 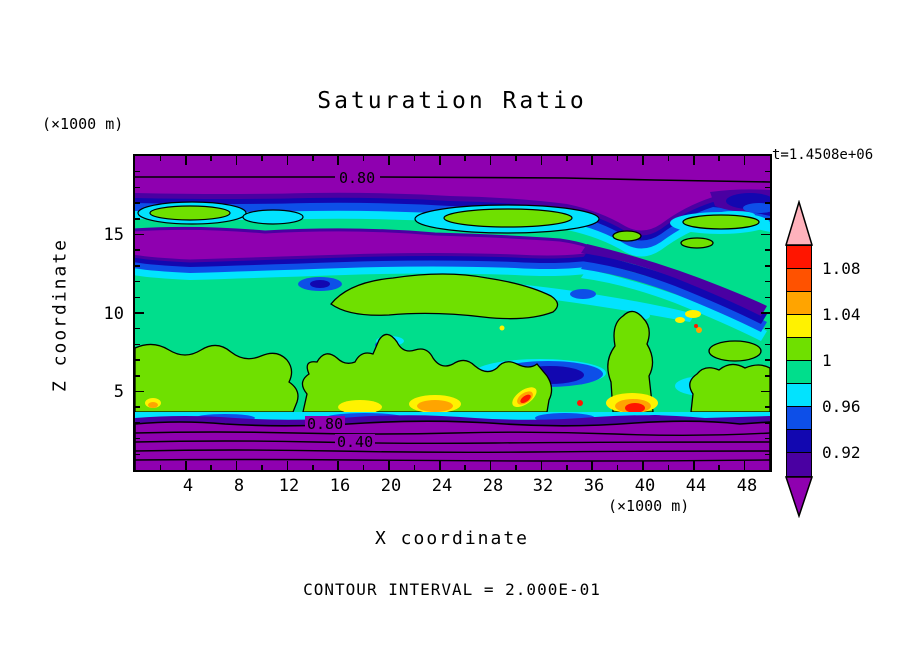 I want to click on x-tick-8: 8, so click(x=239, y=486).